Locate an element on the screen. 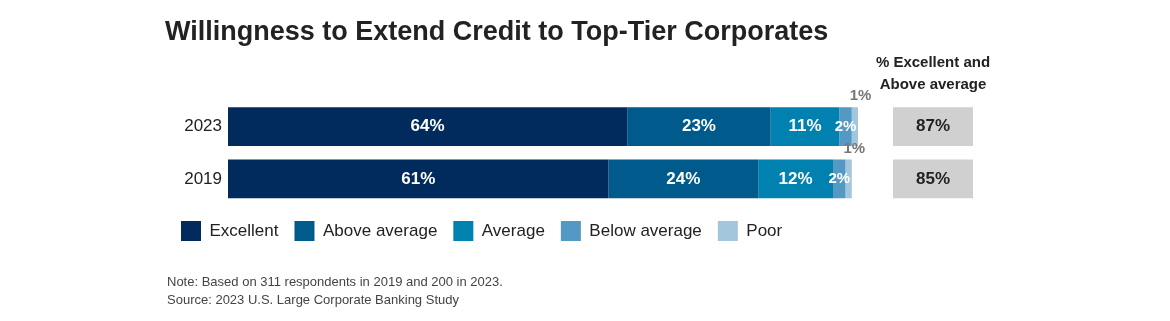 This screenshot has width=1170, height=321. legend-label: Average is located at coordinates (513, 230).